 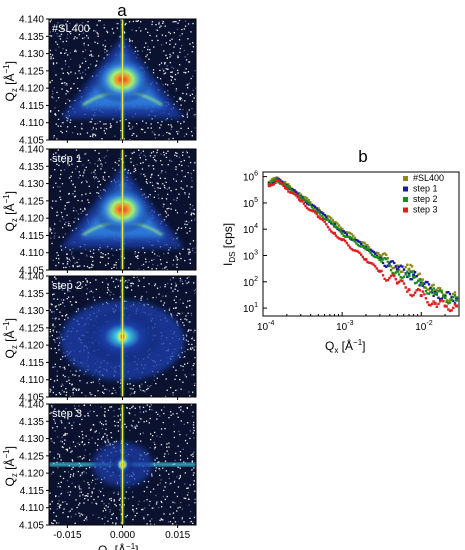 I want to click on legend-marker, so click(x=405, y=178).